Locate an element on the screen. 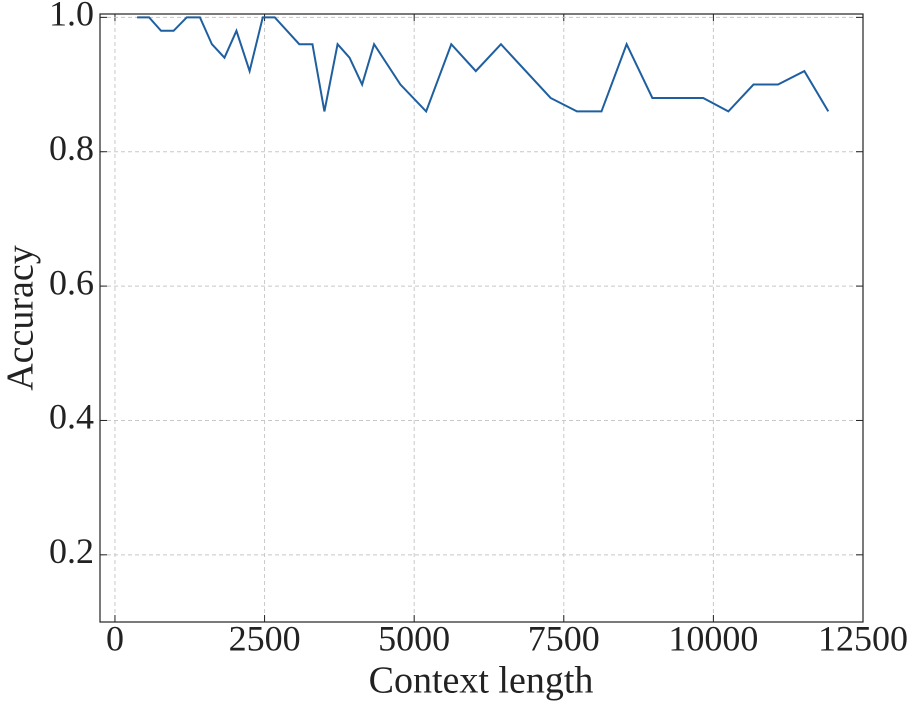  y-tick-label: 0.8 is located at coordinates (71, 148).